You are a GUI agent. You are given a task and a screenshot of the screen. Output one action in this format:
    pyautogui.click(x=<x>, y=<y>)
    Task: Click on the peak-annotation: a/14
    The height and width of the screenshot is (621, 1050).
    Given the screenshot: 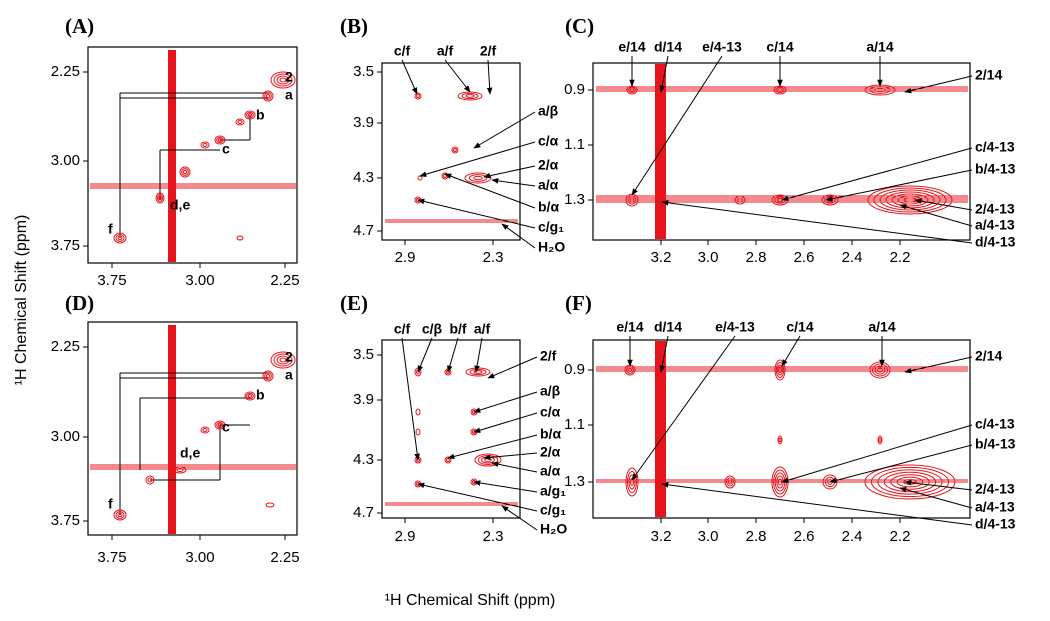 What is the action you would take?
    pyautogui.click(x=881, y=327)
    